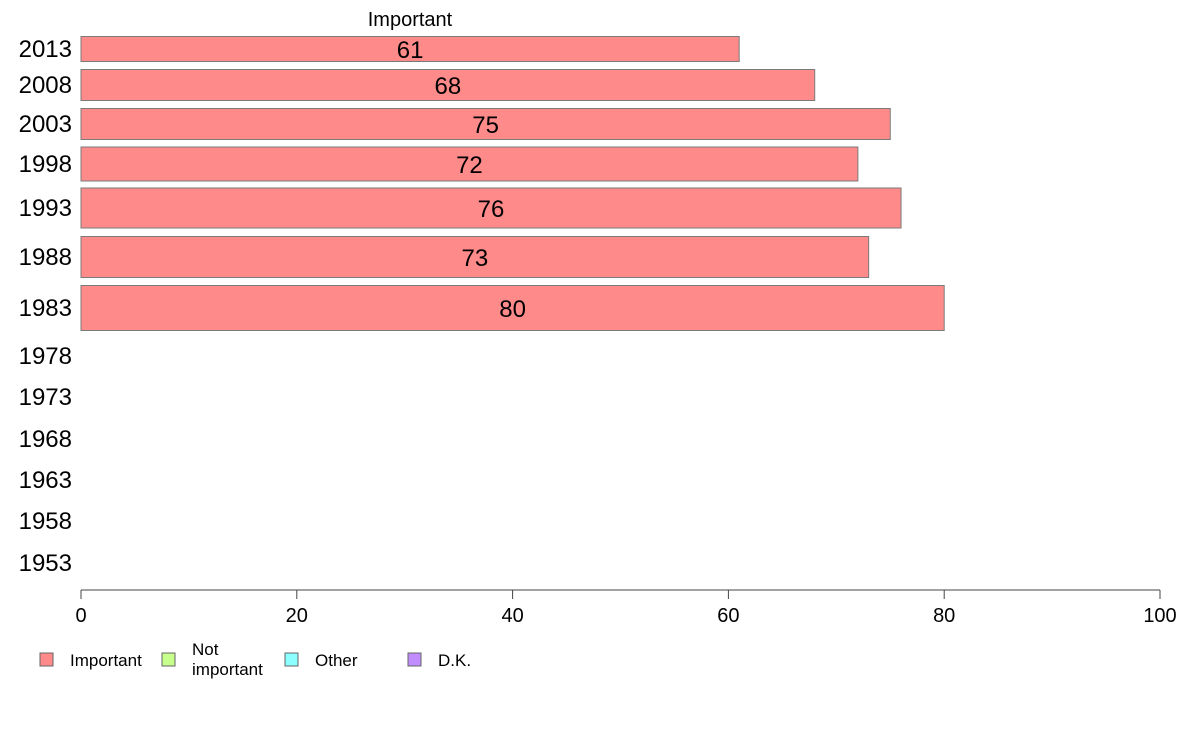 The image size is (1188, 736). Describe the element at coordinates (45, 124) in the screenshot. I see `year-label: 2003` at that location.